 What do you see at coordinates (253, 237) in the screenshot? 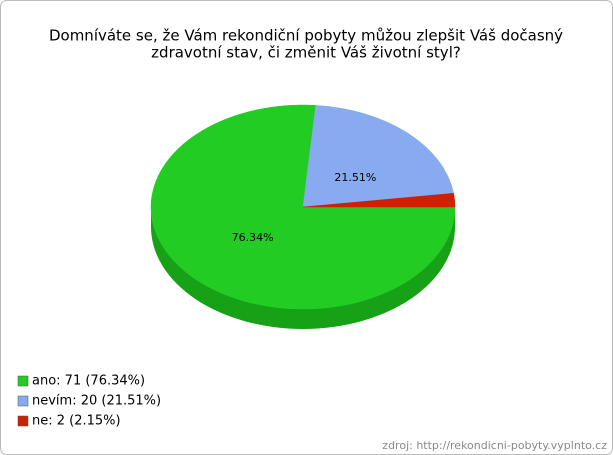
I see `data-label: 76.34%` at bounding box center [253, 237].